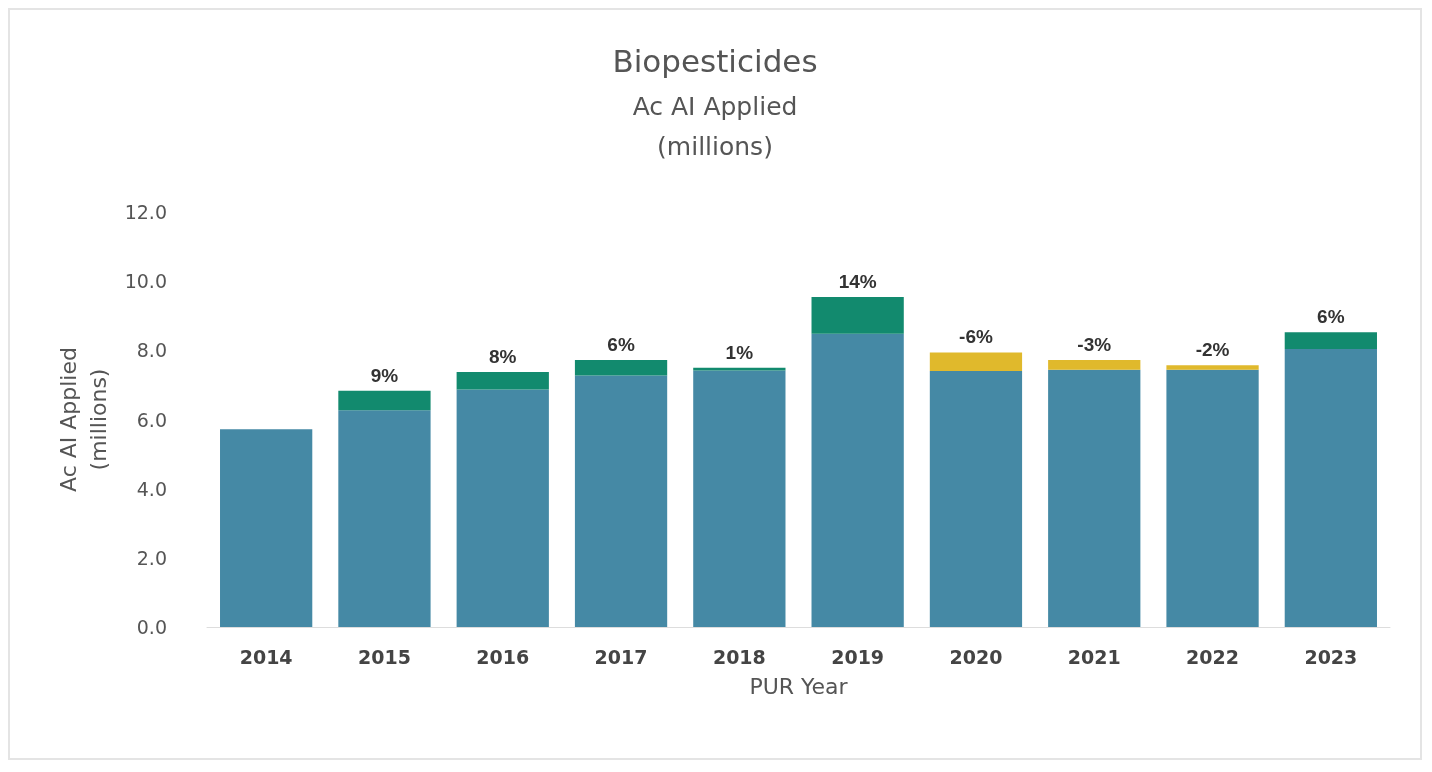  I want to click on chart-subtitle: Ac AI Applied (millions), so click(715, 126).